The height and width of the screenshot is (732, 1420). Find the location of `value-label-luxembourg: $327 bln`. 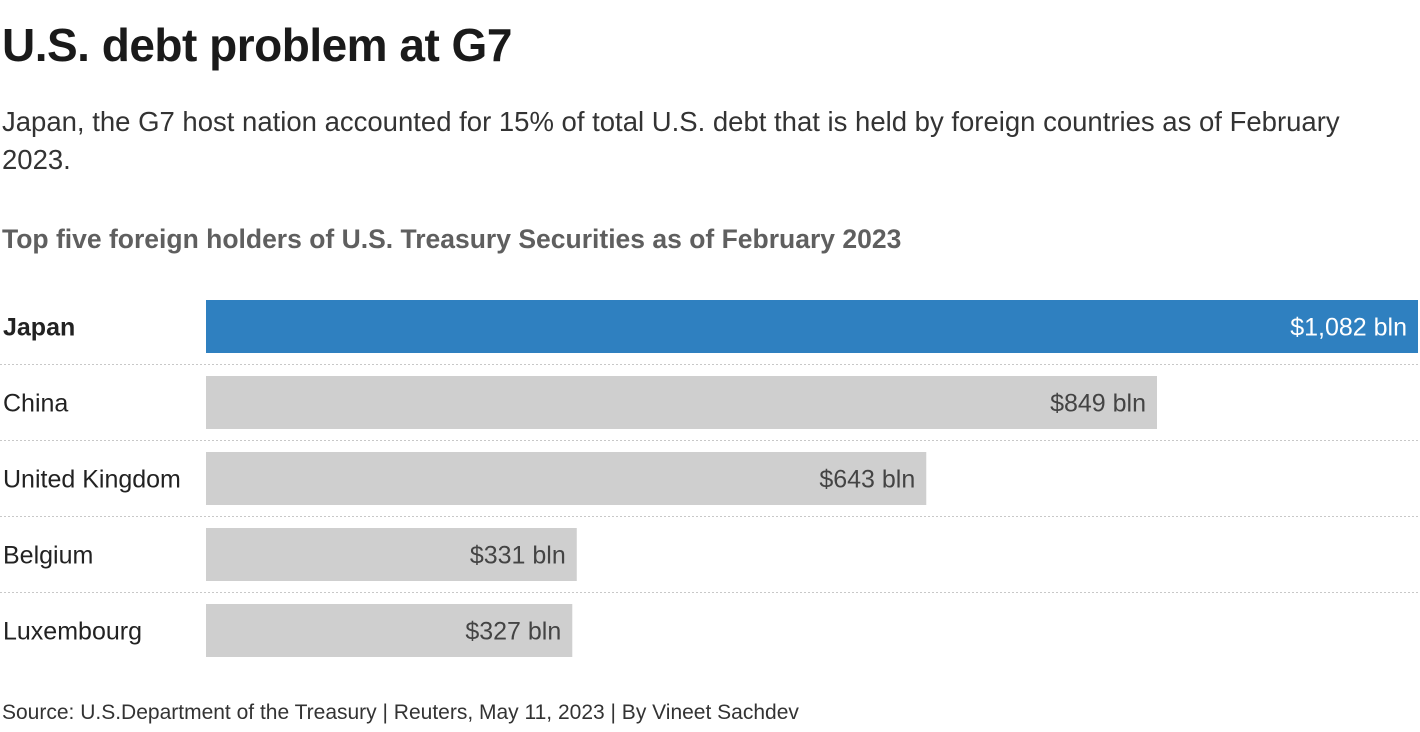

value-label-luxembourg: $327 bln is located at coordinates (513, 632).